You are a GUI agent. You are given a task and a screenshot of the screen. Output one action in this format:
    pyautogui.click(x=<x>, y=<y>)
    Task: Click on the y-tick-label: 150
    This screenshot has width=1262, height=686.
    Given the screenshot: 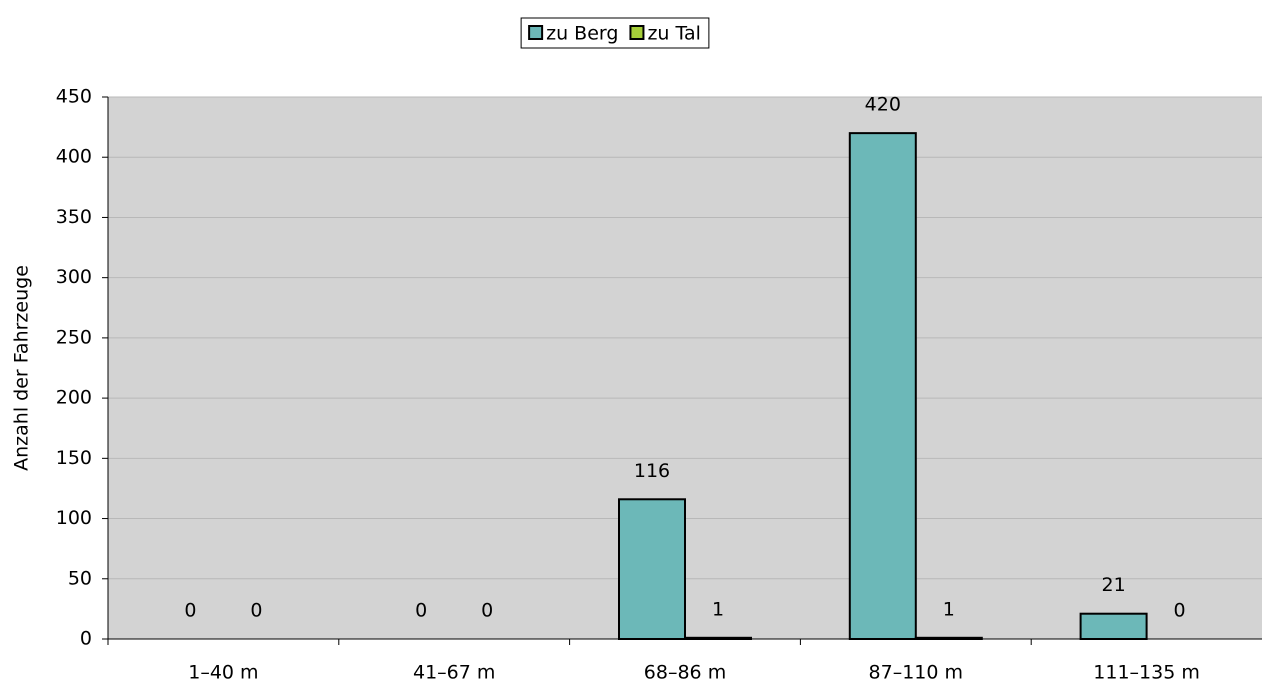 What is the action you would take?
    pyautogui.click(x=74, y=458)
    